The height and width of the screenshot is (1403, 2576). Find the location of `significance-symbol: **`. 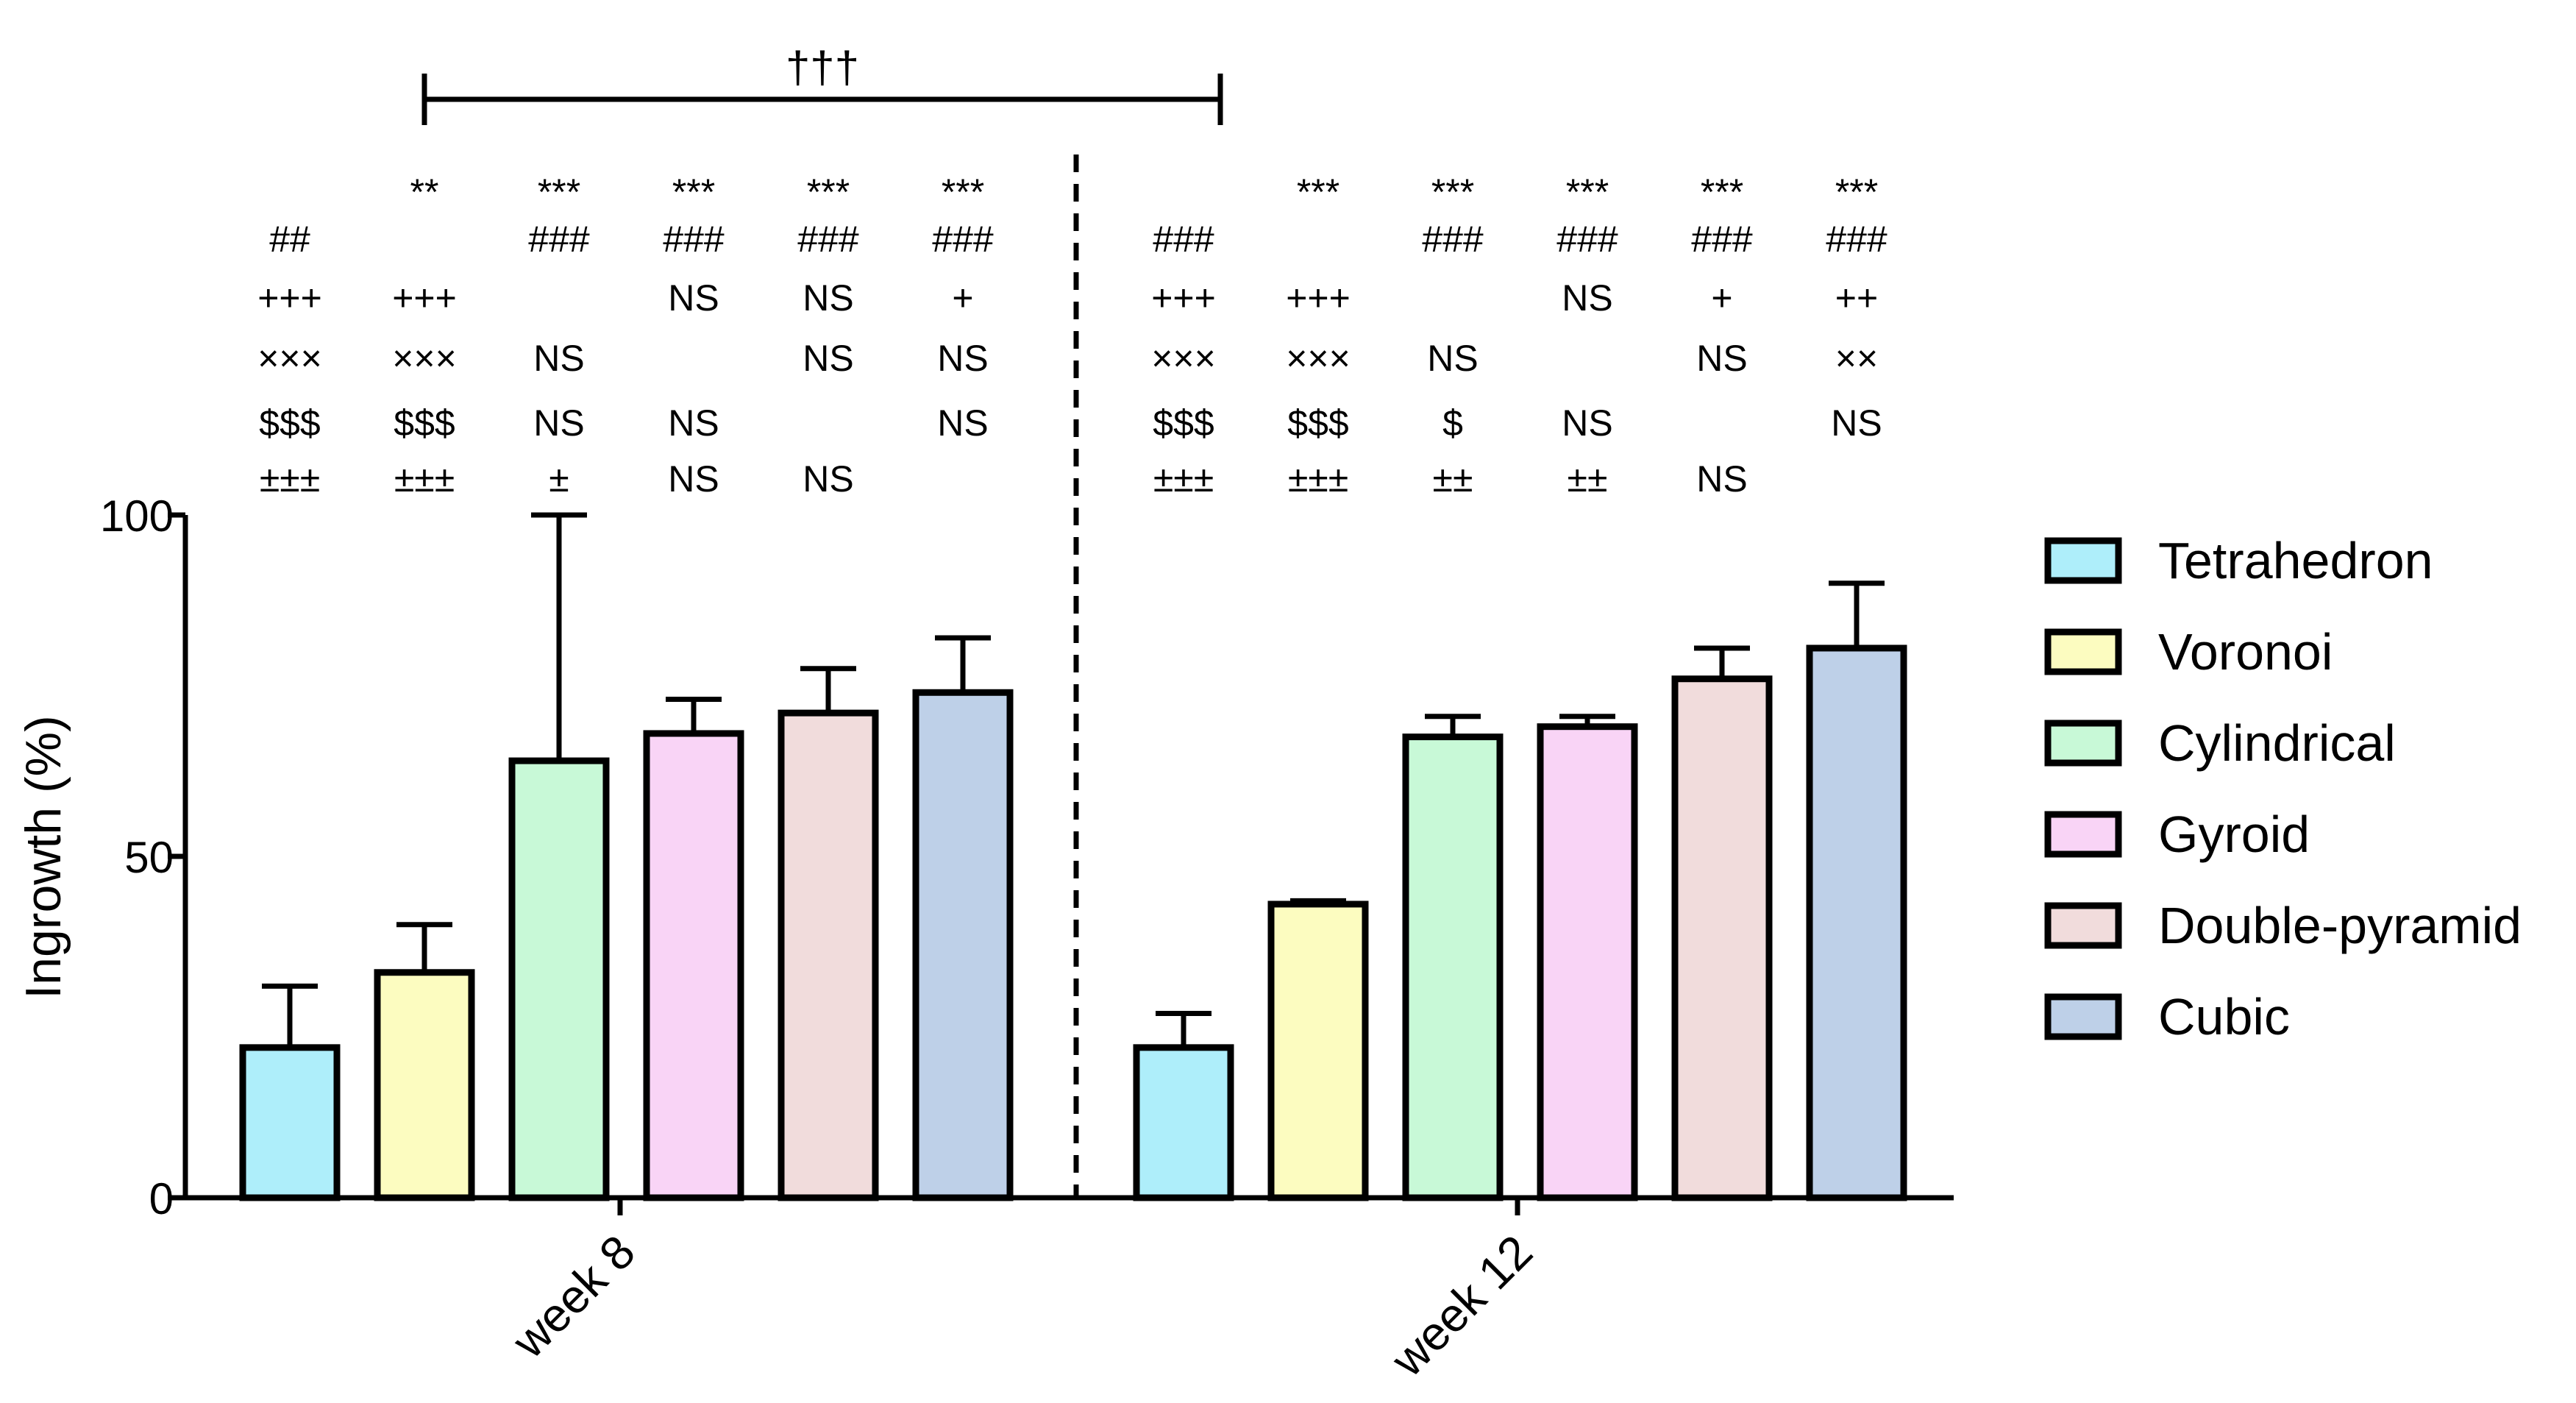

significance-symbol: ** is located at coordinates (424, 192).